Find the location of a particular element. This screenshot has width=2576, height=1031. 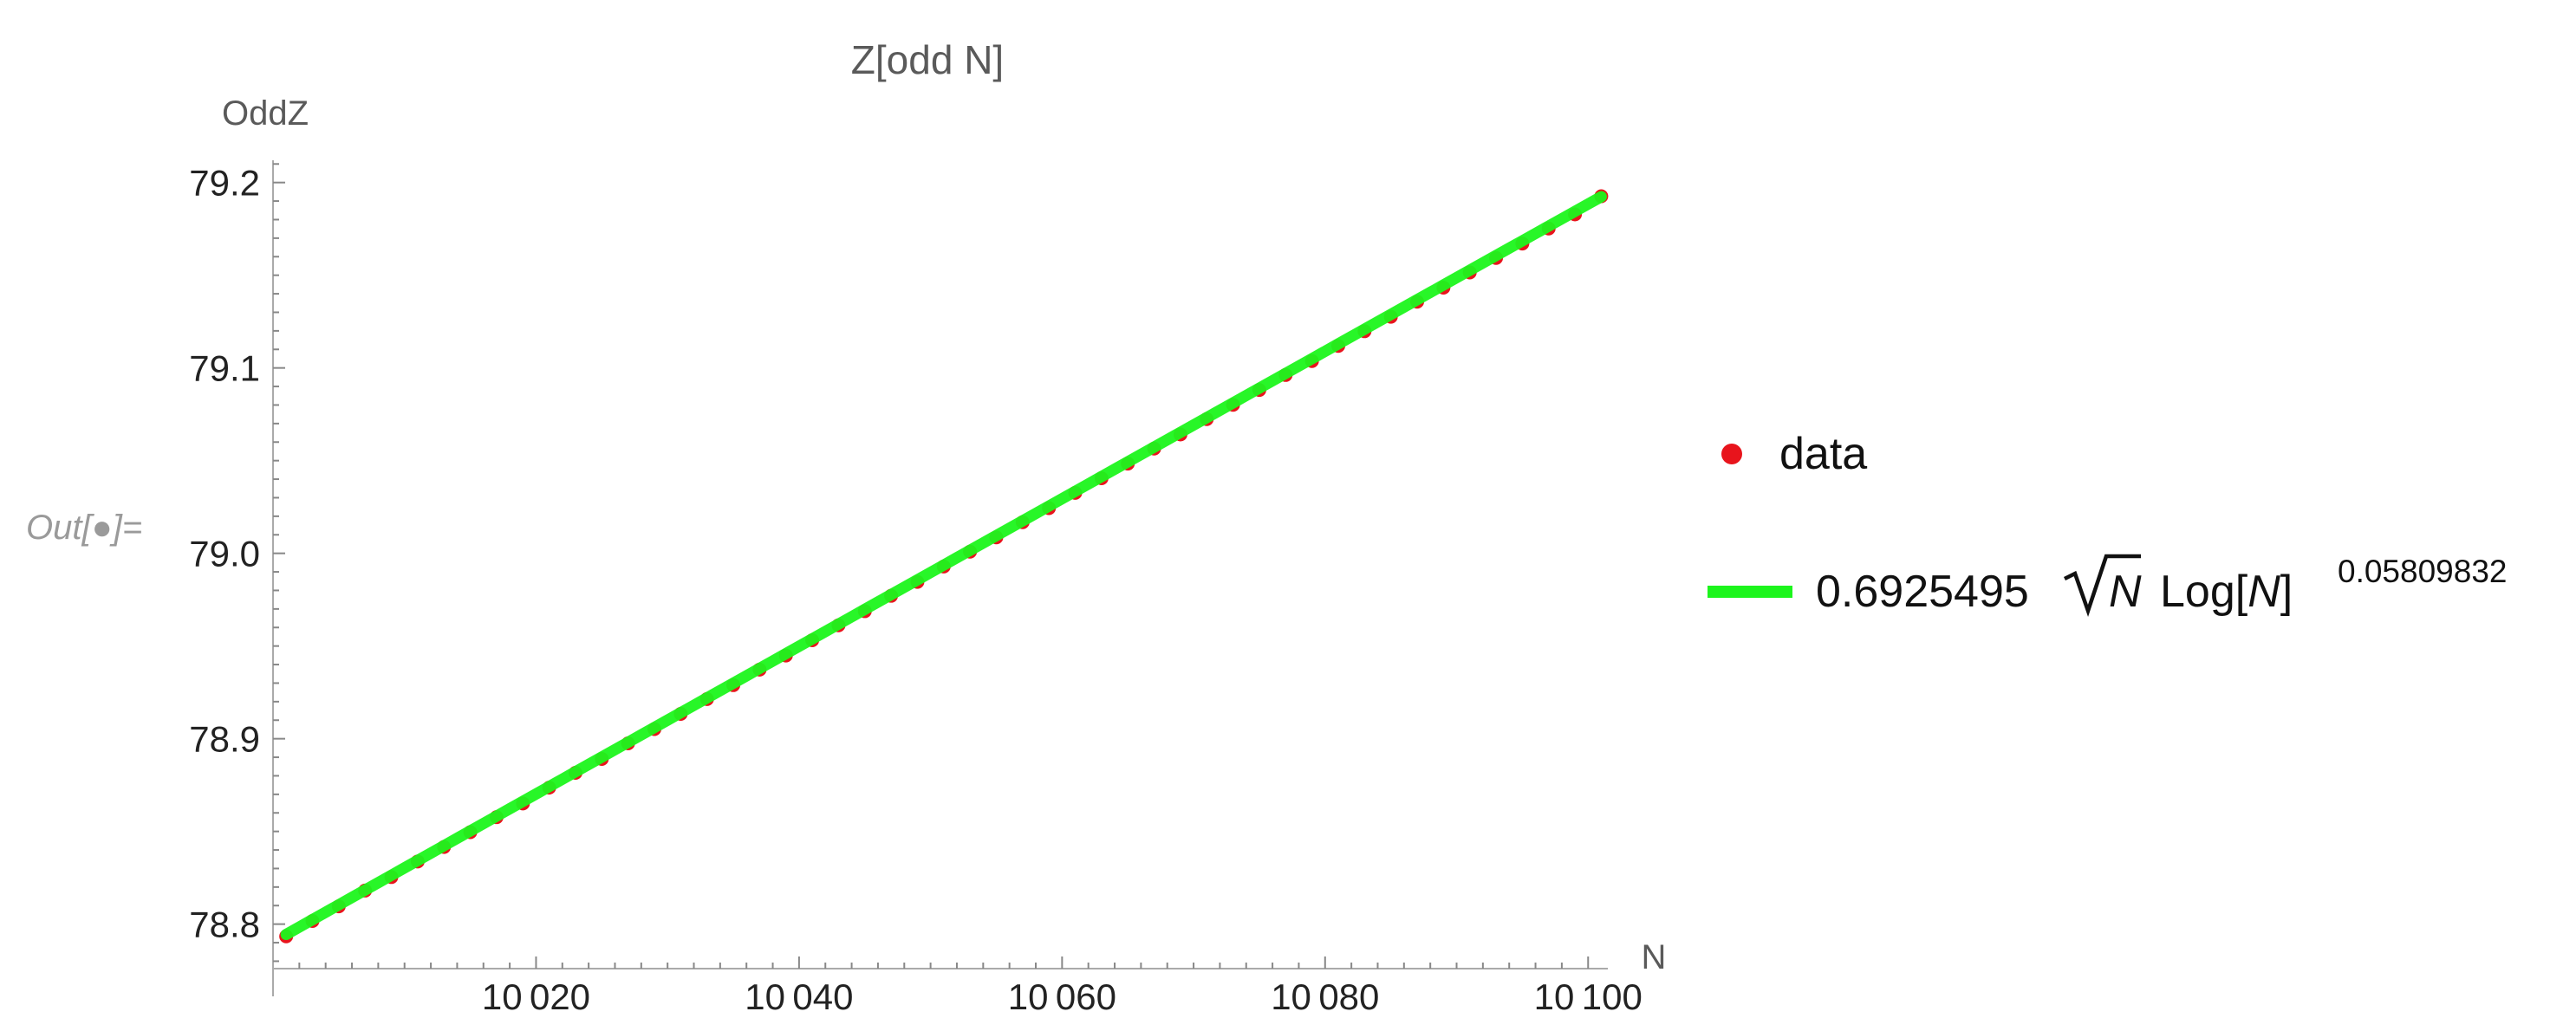

x-tick-label: 10 060 is located at coordinates (1062, 996).